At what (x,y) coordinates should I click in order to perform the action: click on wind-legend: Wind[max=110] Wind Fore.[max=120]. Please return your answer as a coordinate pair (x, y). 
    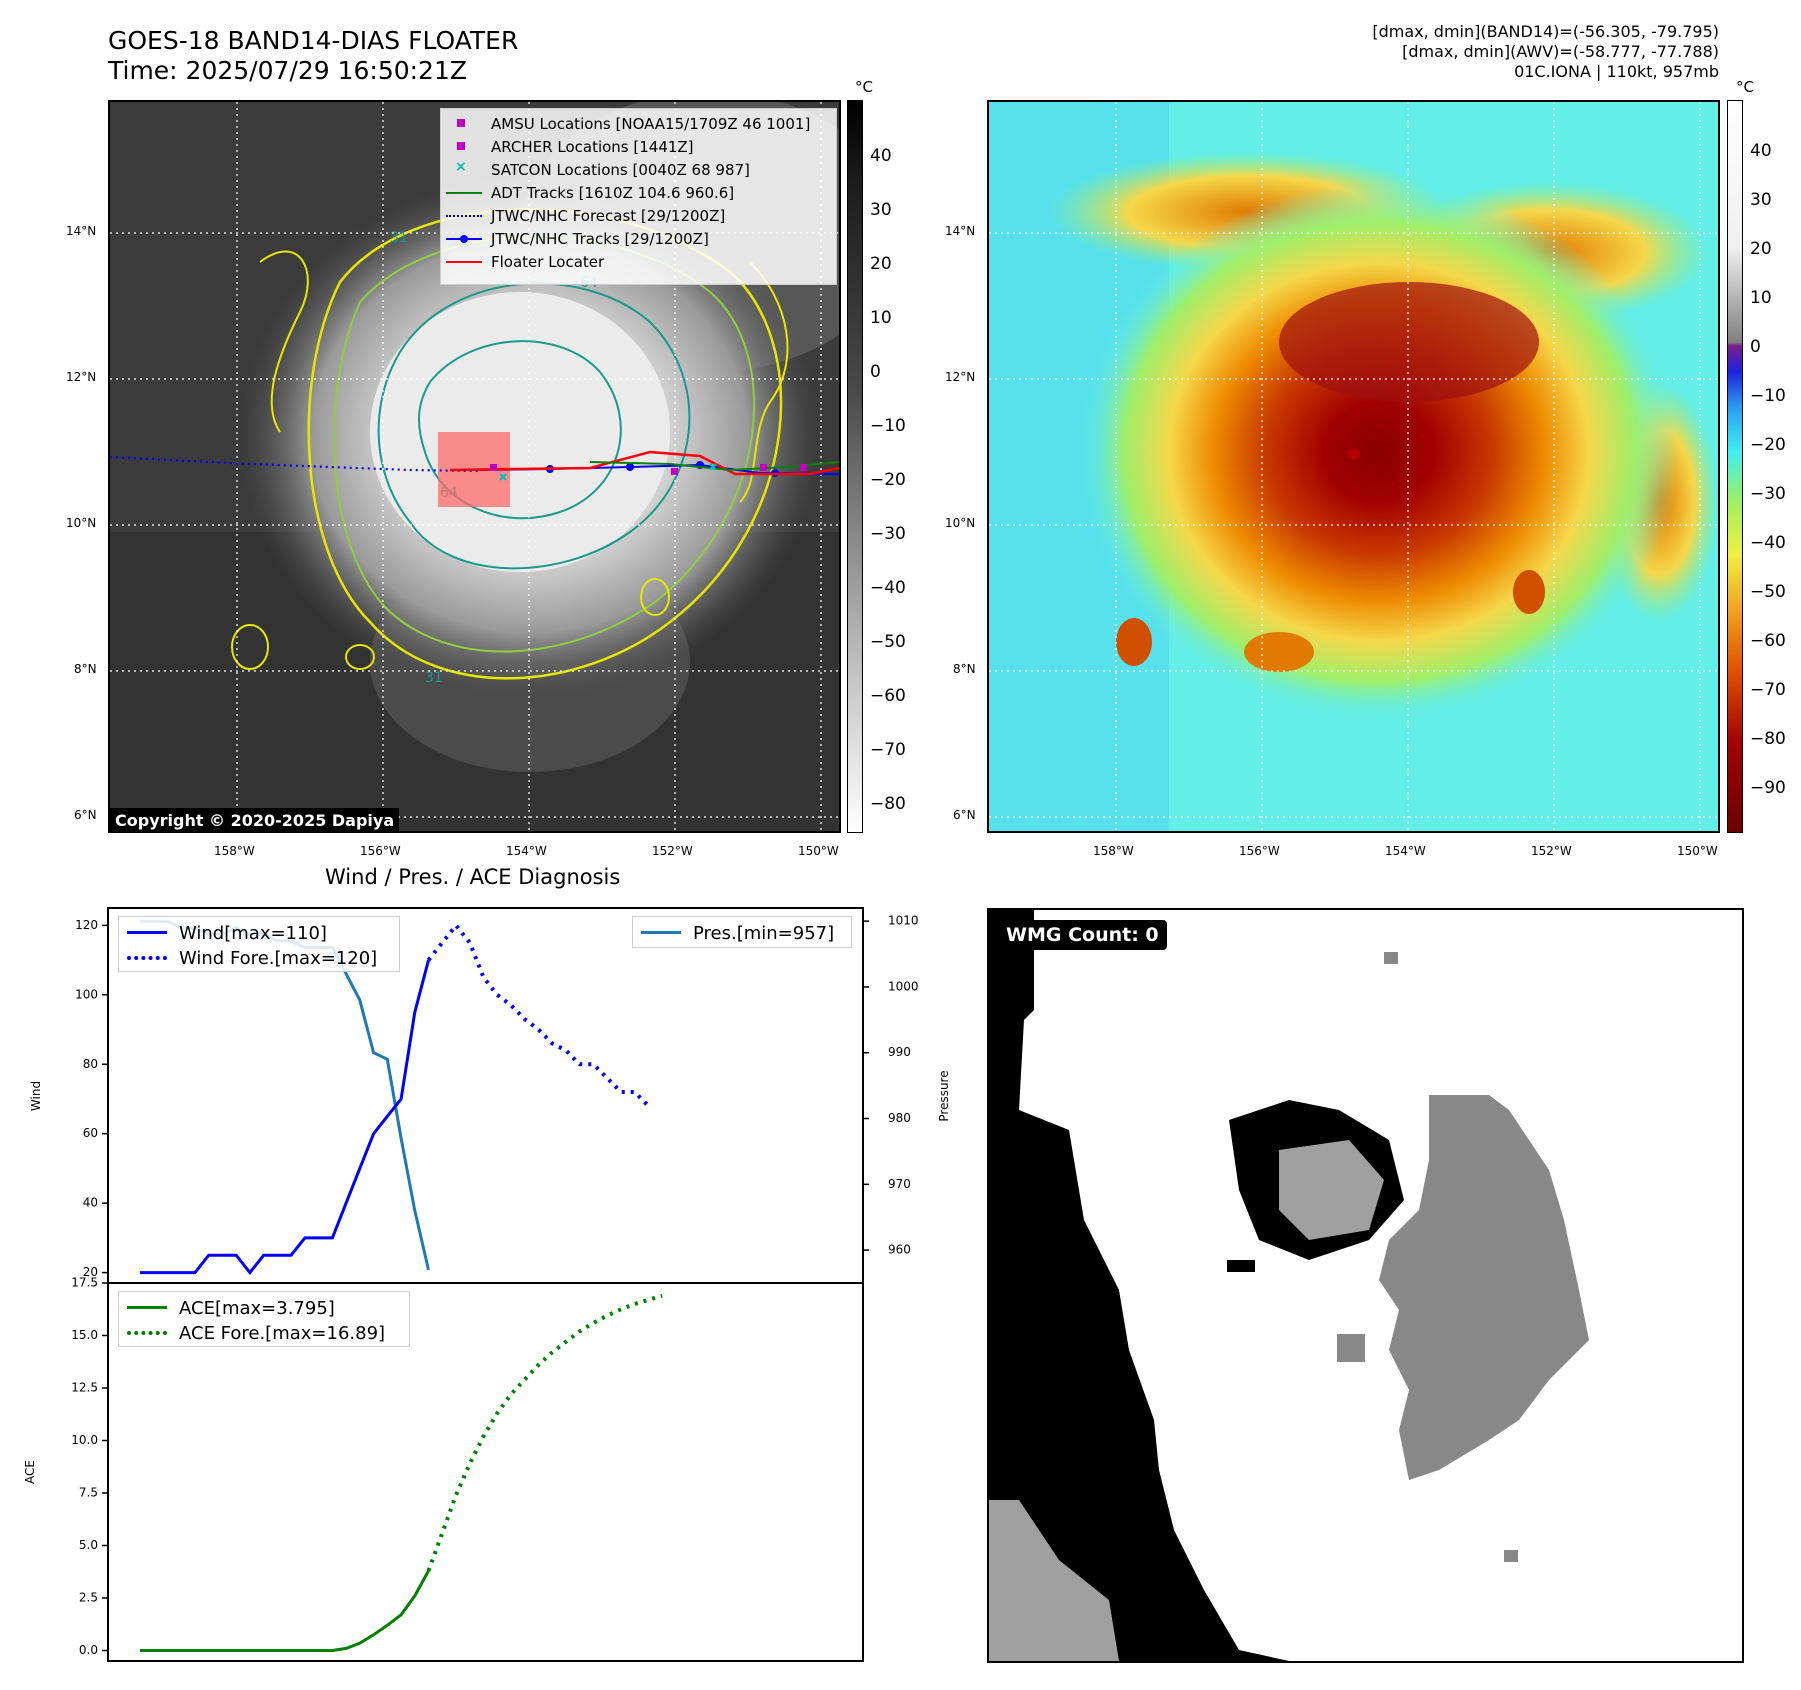
    Looking at the image, I should click on (259, 944).